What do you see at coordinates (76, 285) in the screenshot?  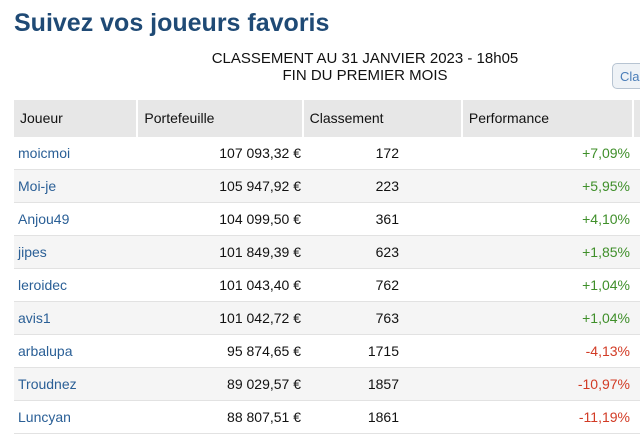 I see `player-name-link: leroidec` at bounding box center [76, 285].